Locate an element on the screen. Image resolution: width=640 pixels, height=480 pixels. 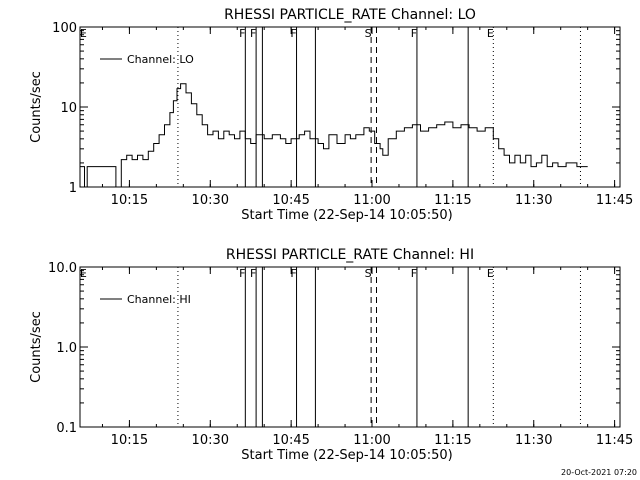
chart-title: RHESSI PARTICLE_RATE Channel: HI is located at coordinates (350, 255).